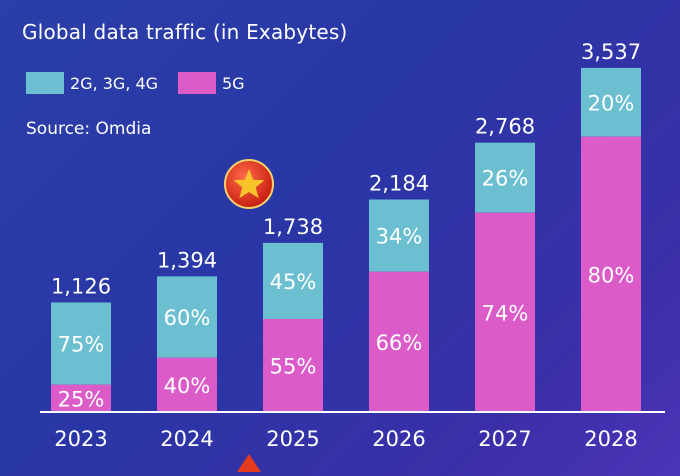 This screenshot has height=476, width=680. I want to click on x-tick-label: 2023, so click(80, 439).